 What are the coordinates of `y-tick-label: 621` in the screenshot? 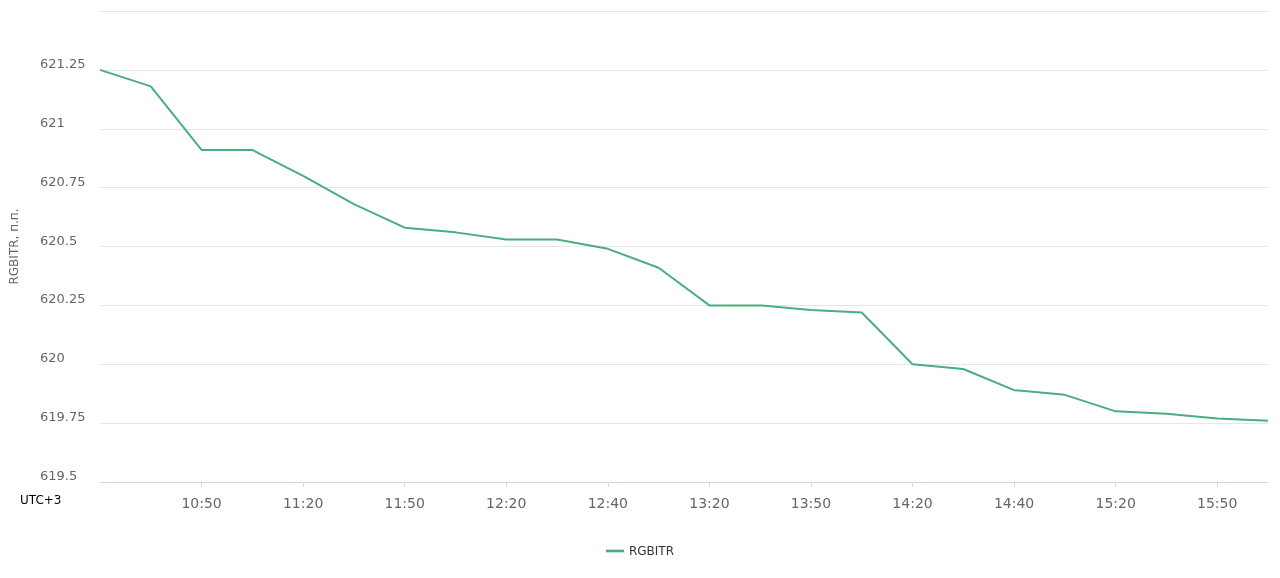 It's located at (52, 122).